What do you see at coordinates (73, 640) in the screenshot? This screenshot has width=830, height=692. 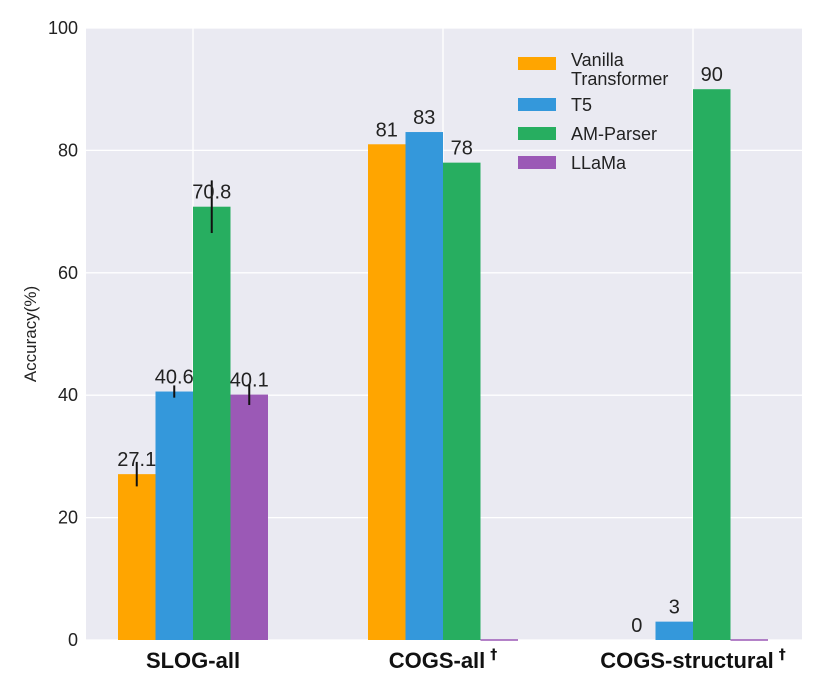 I see `y-tick-label: 0` at bounding box center [73, 640].